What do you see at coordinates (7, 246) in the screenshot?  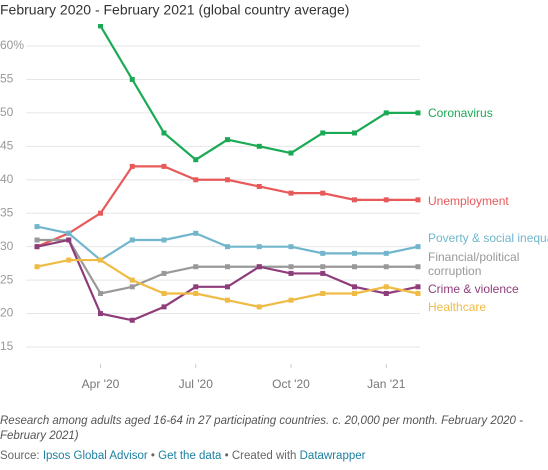 I see `y-tick-label: 30` at bounding box center [7, 246].